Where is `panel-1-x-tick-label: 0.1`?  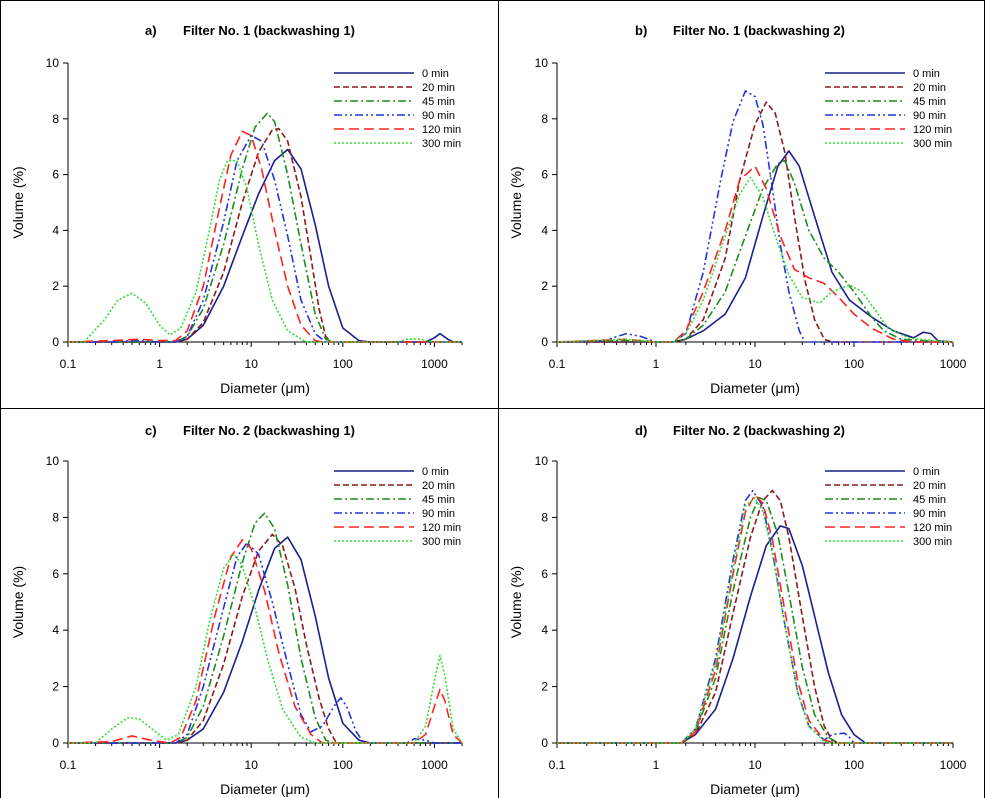 panel-1-x-tick-label: 0.1 is located at coordinates (557, 364).